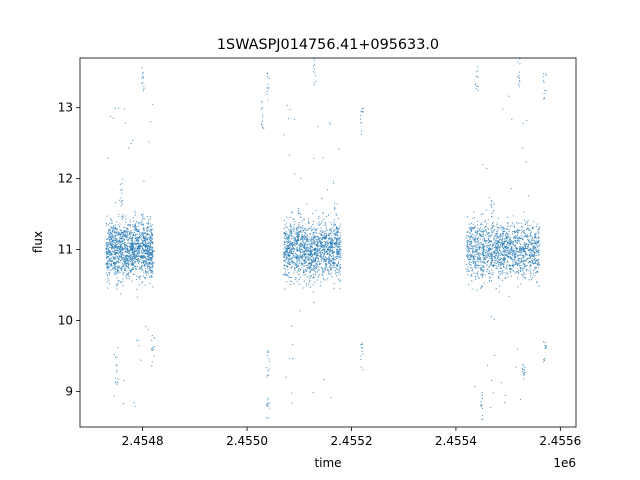 This screenshot has width=640, height=480. What do you see at coordinates (327, 463) in the screenshot?
I see `x-axis-title: time` at bounding box center [327, 463].